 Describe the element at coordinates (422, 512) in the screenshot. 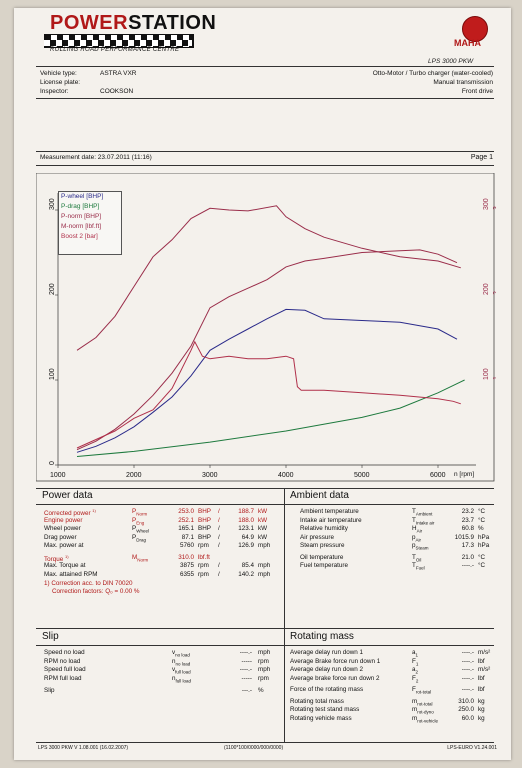

I see `ambient-row-symbol: TAmbient` at that location.